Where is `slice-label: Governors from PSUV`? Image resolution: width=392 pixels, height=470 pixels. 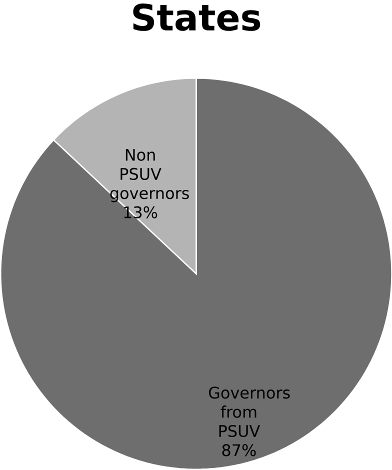 slice-label: Governors from PSUV is located at coordinates (249, 412).